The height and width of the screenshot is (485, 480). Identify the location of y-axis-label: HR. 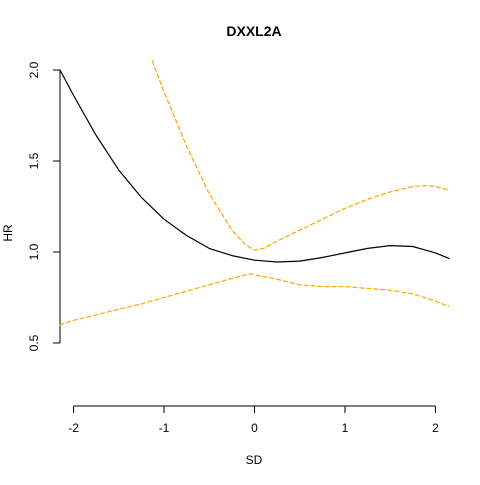
(8, 233).